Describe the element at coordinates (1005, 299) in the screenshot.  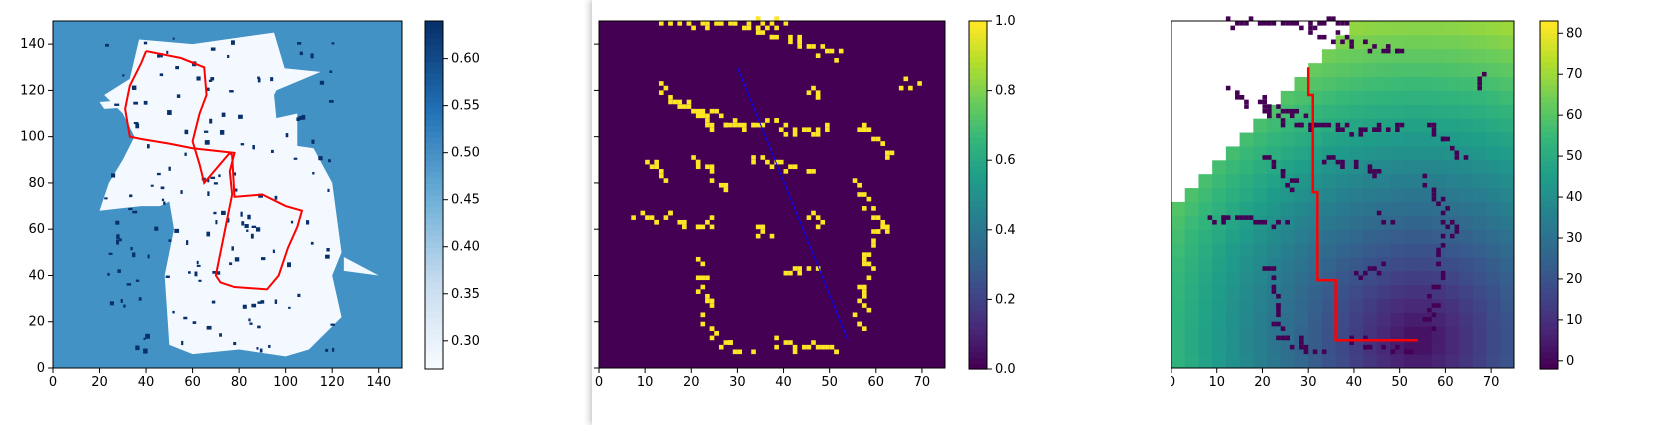
I see `binary-map-colorbar-label: 0.2` at that location.